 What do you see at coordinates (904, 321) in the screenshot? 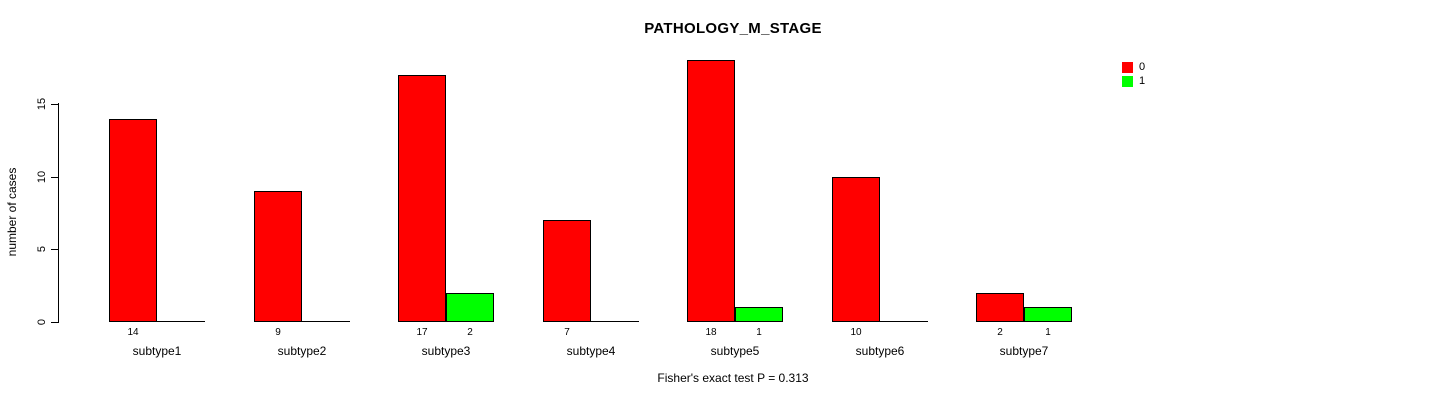
I see `bar-subtype6-series1` at bounding box center [904, 321].